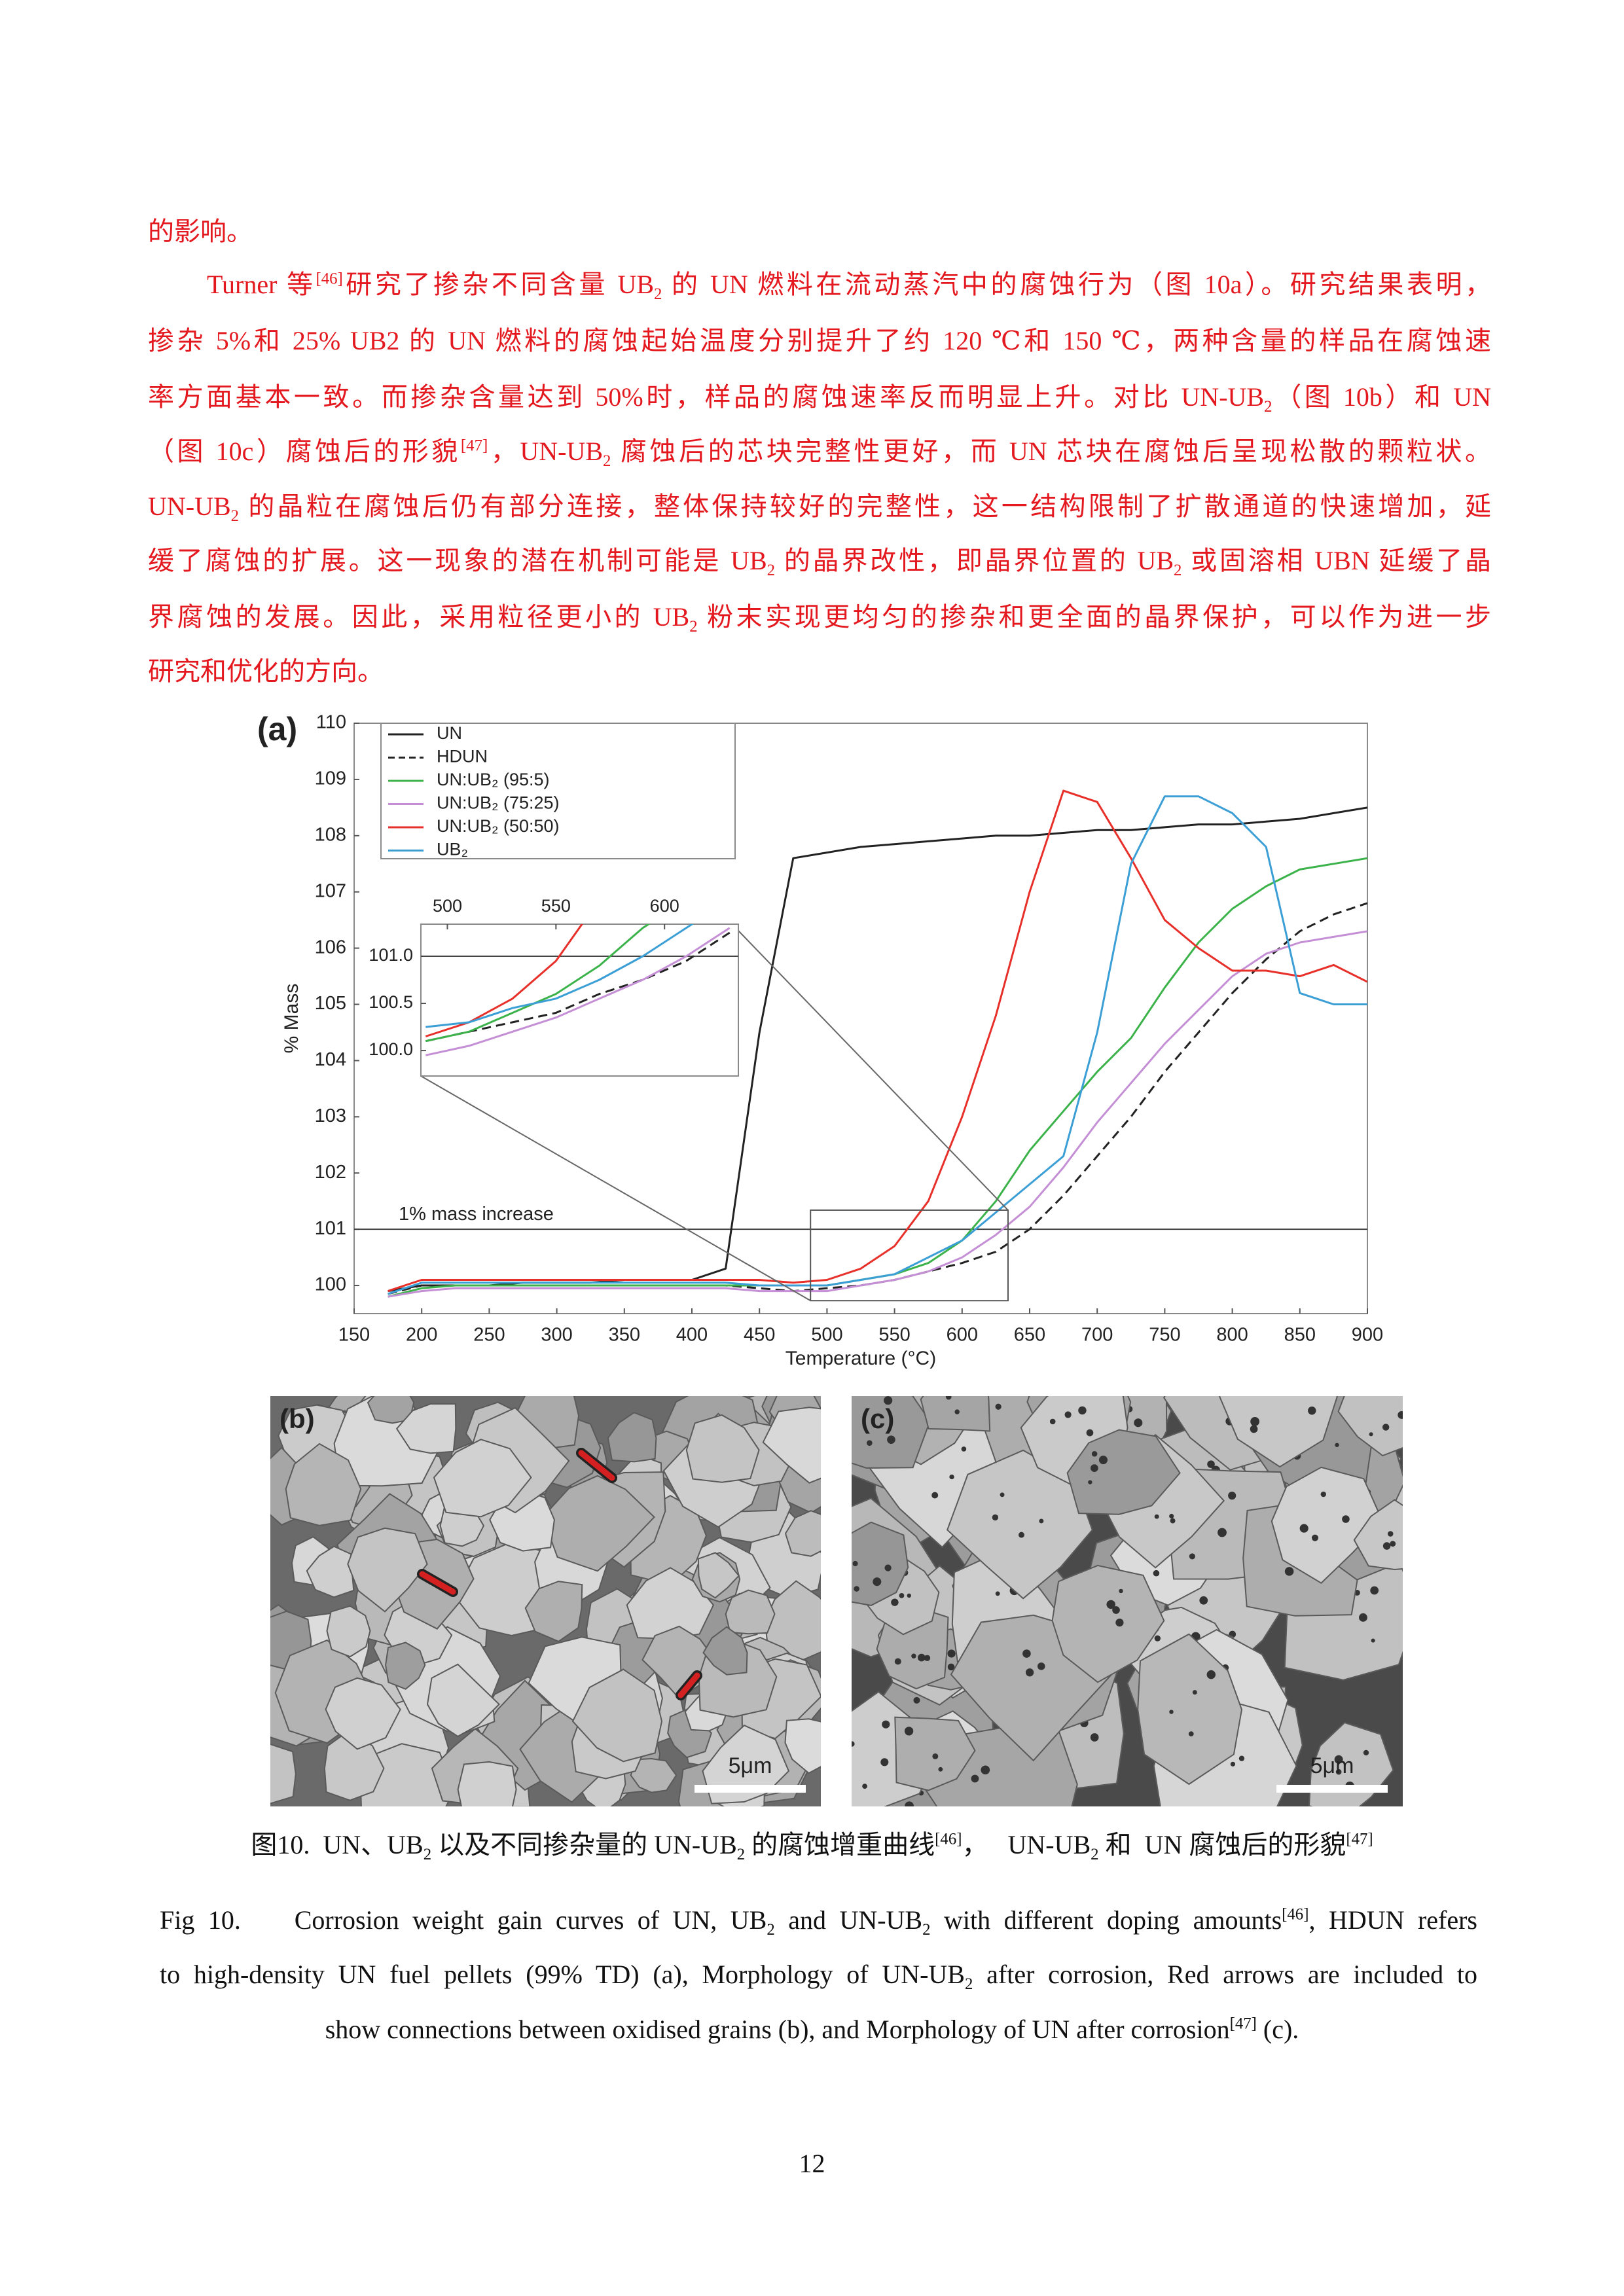 Image resolution: width=1624 pixels, height=2296 pixels. What do you see at coordinates (200, 231) in the screenshot?
I see `text-run: 的影响。` at bounding box center [200, 231].